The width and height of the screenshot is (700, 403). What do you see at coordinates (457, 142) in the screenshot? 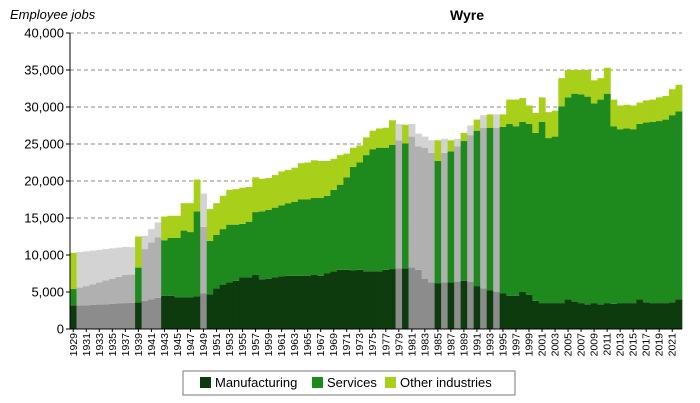
I see `bar-other-industries-1988` at bounding box center [457, 142].